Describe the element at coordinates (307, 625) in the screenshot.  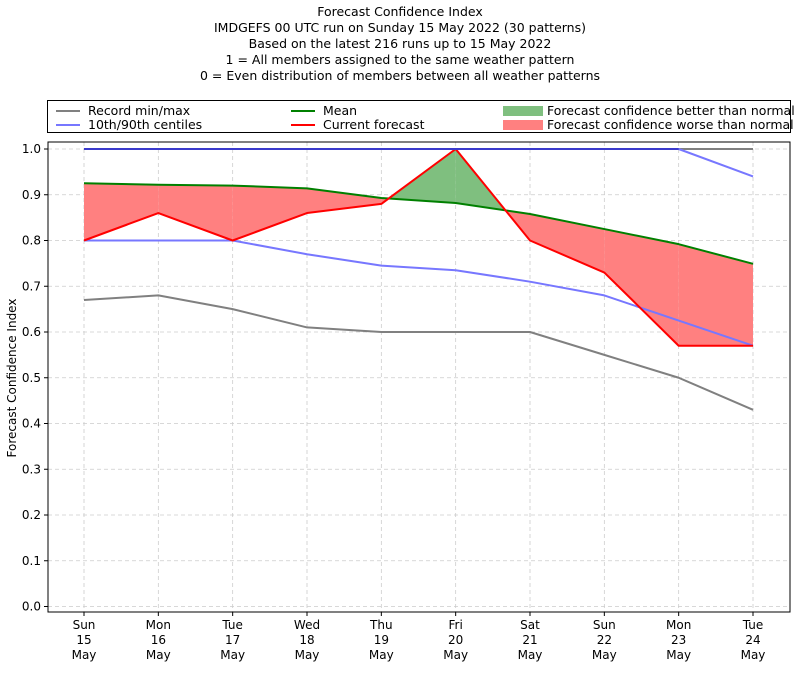
I see `x-tick-label: Wed` at that location.